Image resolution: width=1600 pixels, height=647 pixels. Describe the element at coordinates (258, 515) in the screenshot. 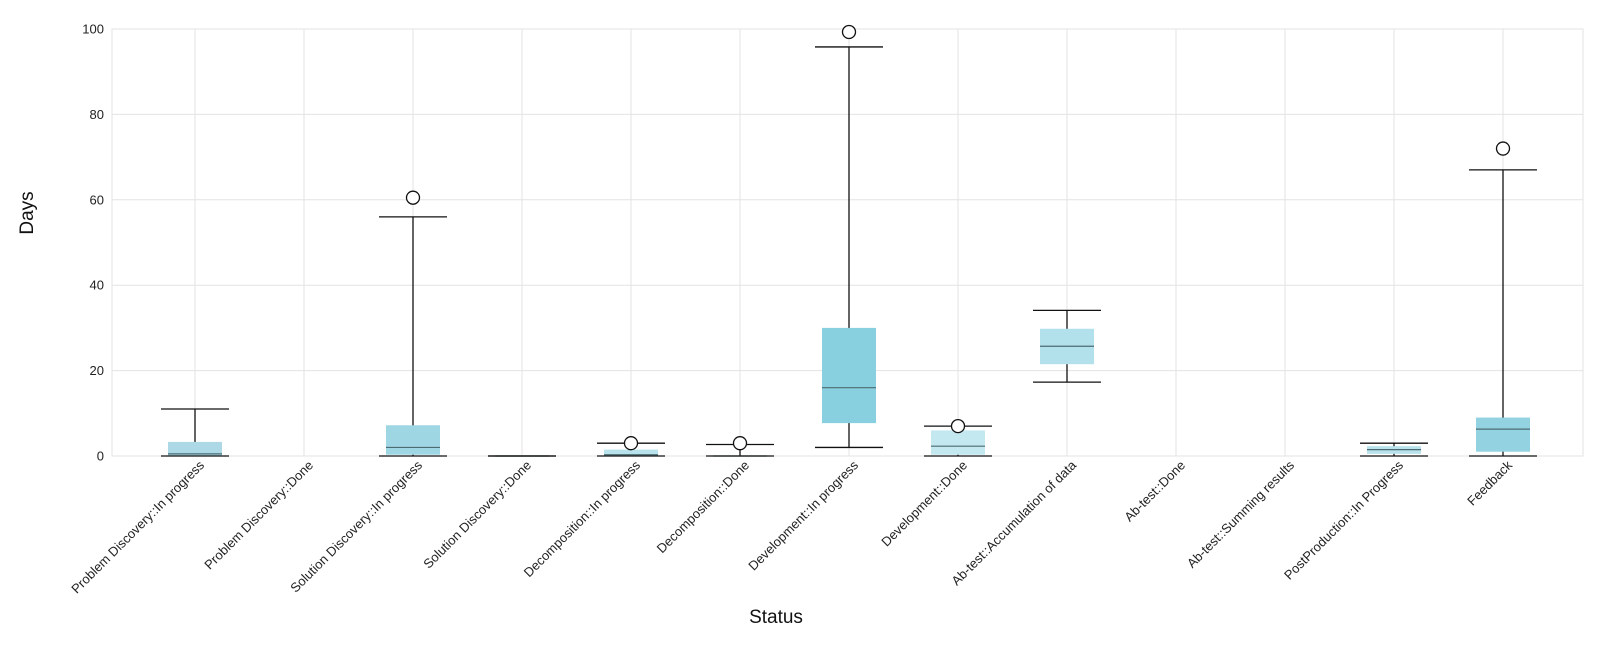

I see `x-tick-label: Problem Discovery::Done` at that location.